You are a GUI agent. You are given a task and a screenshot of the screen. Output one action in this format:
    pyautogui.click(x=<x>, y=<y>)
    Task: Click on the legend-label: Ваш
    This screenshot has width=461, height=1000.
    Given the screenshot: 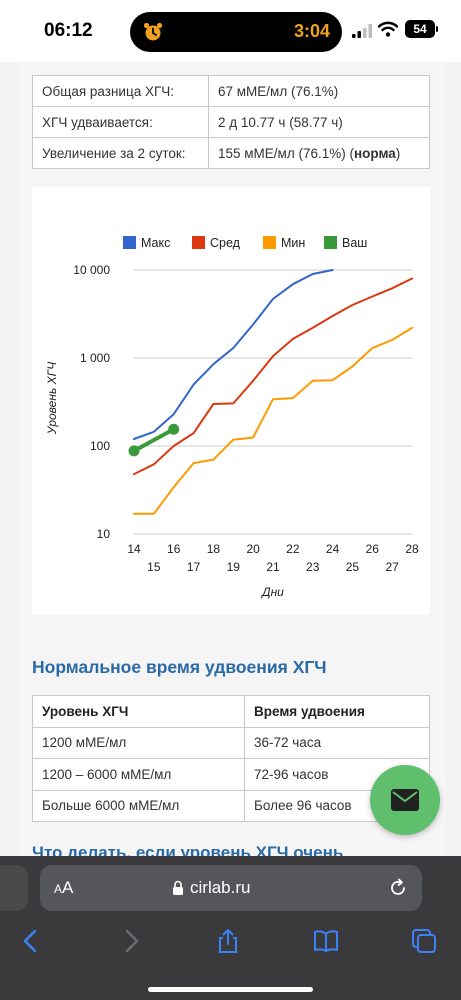 What is the action you would take?
    pyautogui.click(x=354, y=243)
    